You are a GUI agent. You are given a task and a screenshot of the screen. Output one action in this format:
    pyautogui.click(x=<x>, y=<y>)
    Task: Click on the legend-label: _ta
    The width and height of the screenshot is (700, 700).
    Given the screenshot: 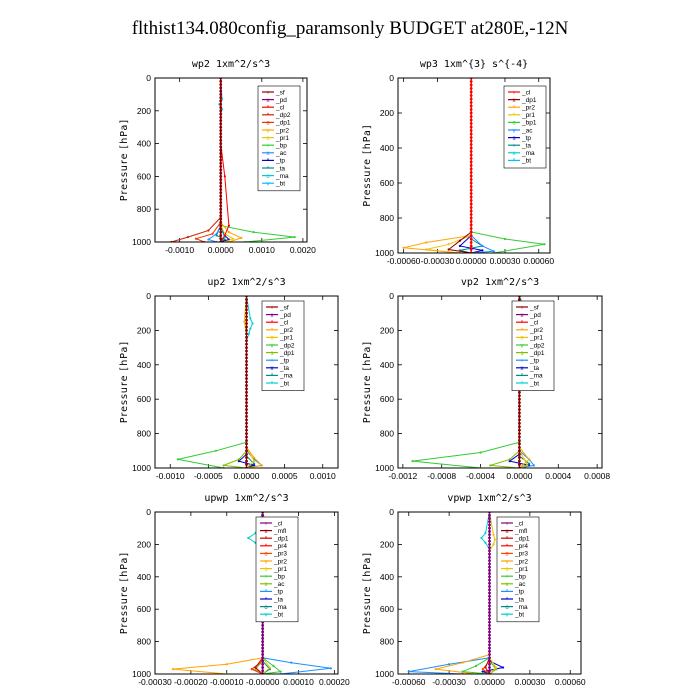 What is the action you would take?
    pyautogui.click(x=534, y=368)
    